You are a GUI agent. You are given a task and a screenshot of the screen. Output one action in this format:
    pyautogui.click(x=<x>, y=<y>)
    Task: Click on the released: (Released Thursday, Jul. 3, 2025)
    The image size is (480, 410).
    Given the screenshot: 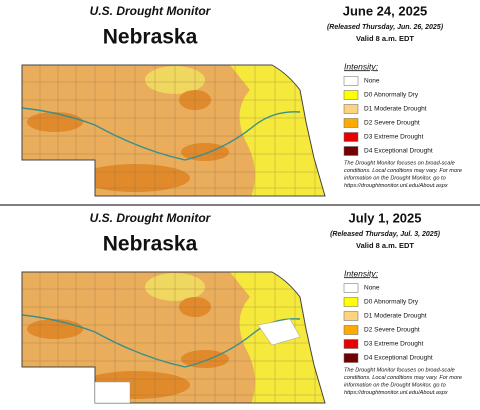 What is the action you would take?
    pyautogui.click(x=385, y=234)
    